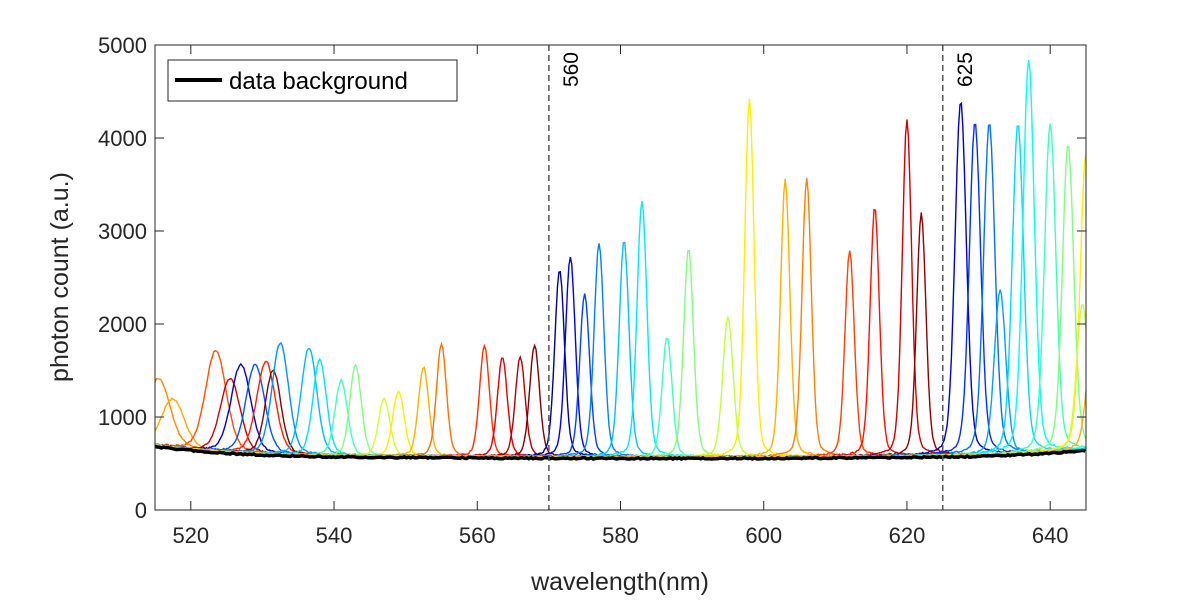 The width and height of the screenshot is (1200, 600). What do you see at coordinates (60, 277) in the screenshot?
I see `y-axis-title: photon count (a.u.)` at bounding box center [60, 277].